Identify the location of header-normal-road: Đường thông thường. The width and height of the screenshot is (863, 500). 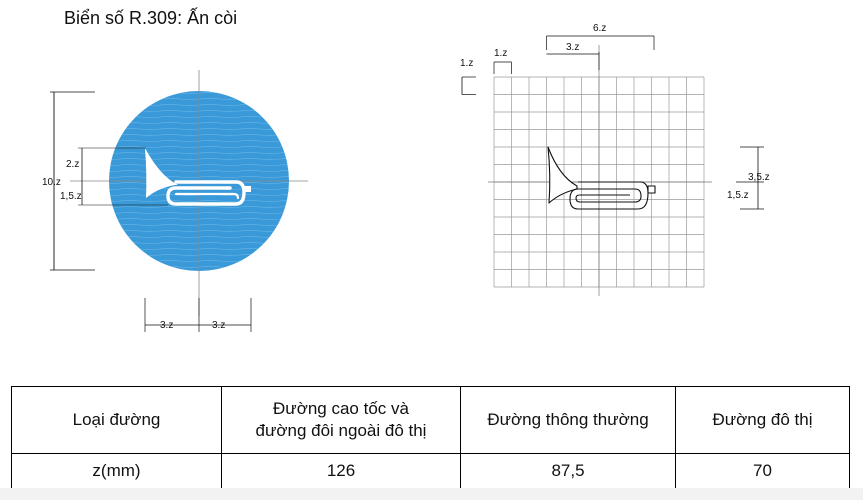
(568, 420).